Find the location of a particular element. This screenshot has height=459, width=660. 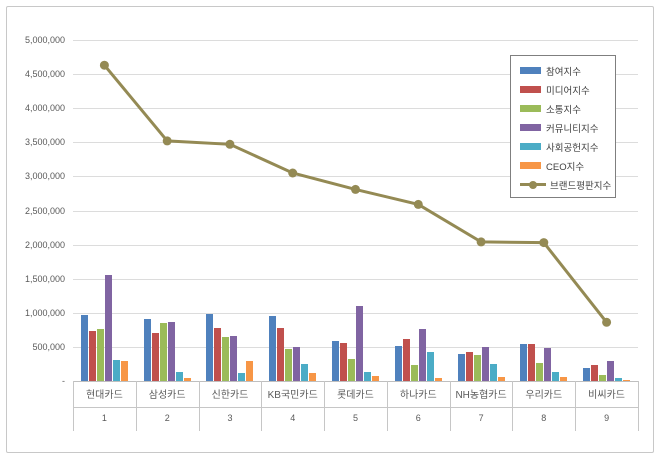

legend-item-참여지수: 참여지수 is located at coordinates (567, 70).